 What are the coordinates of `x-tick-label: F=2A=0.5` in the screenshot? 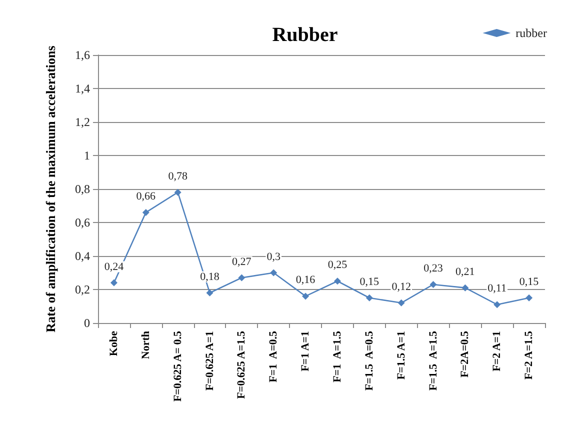 It's located at (465, 354).